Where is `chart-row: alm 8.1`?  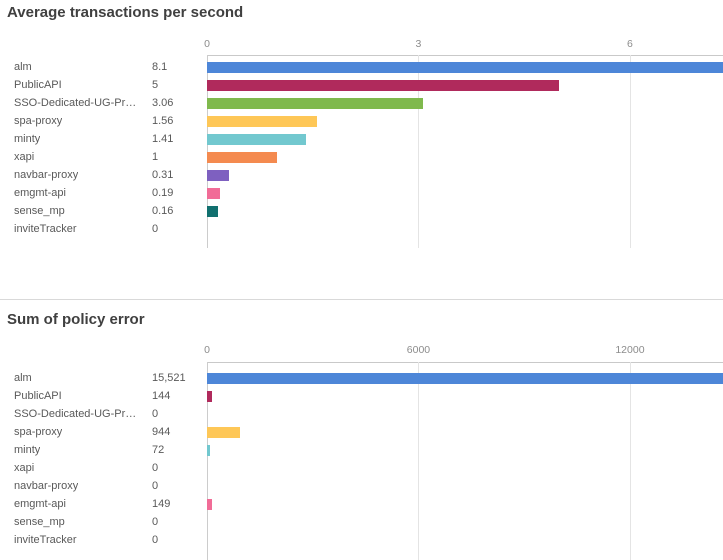 chart-row: alm 8.1 is located at coordinates (361, 68).